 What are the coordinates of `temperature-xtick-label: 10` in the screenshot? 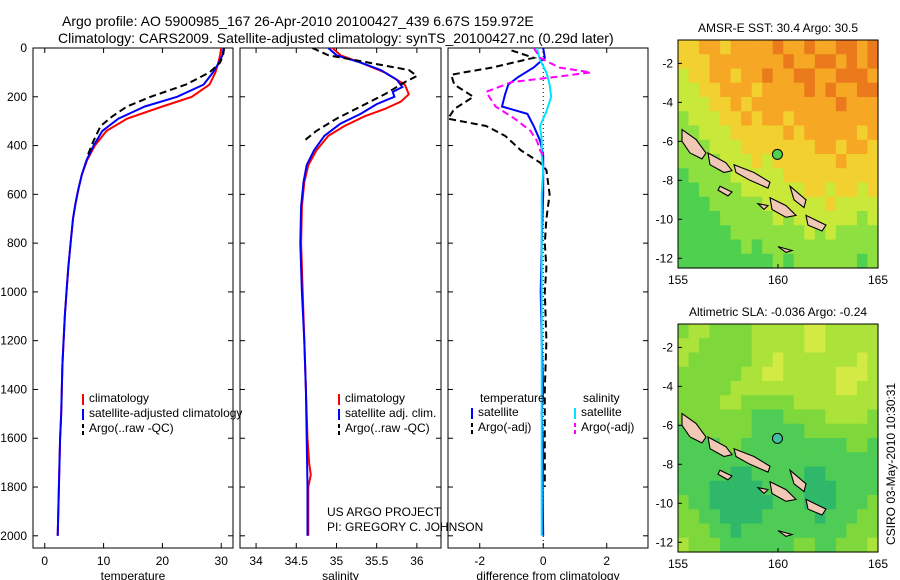 It's located at (104, 561).